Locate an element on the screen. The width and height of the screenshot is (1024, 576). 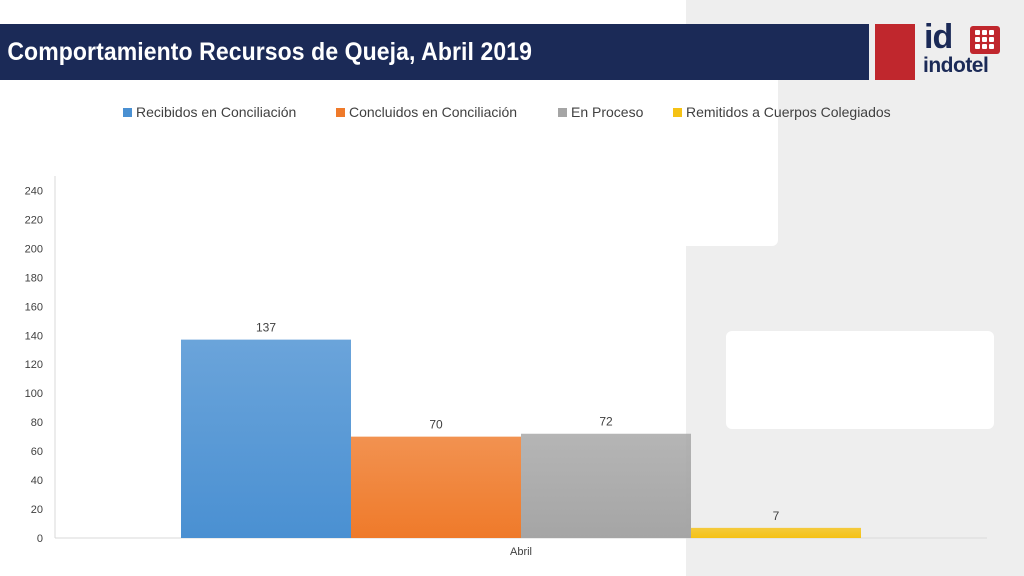
legend-item-remitidos: Remitidos a Cuerpos Colegiados is located at coordinates (782, 112).